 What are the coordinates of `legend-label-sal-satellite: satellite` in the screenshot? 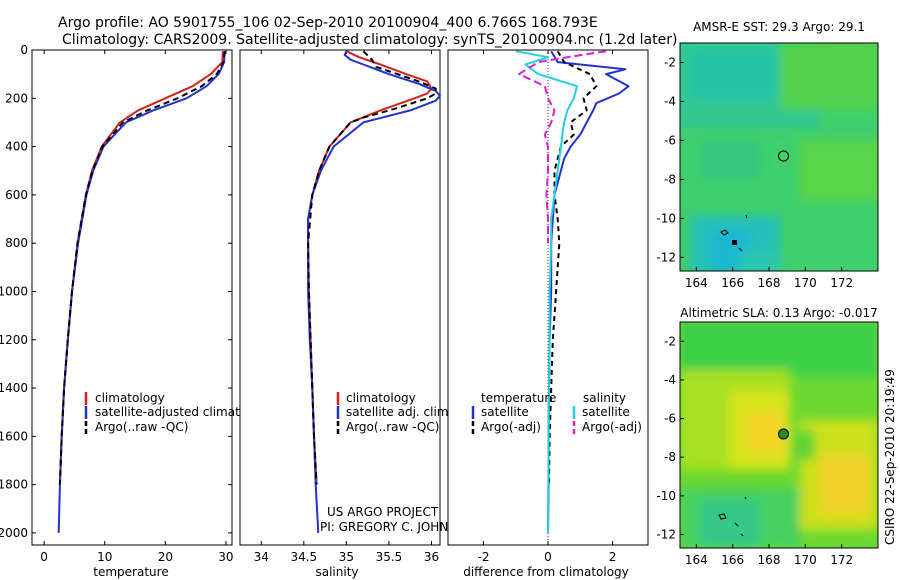 It's located at (606, 412).